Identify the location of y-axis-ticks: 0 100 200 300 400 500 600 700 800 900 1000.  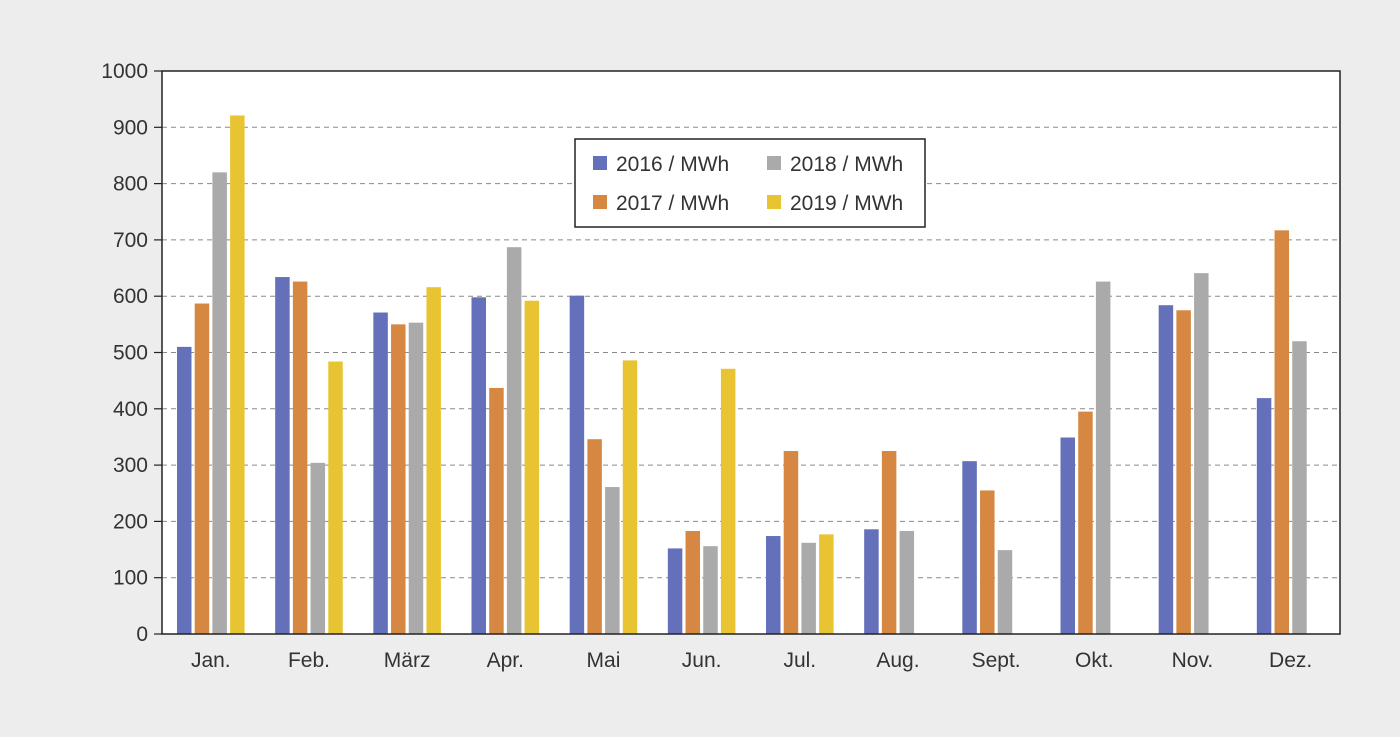
(131, 353).